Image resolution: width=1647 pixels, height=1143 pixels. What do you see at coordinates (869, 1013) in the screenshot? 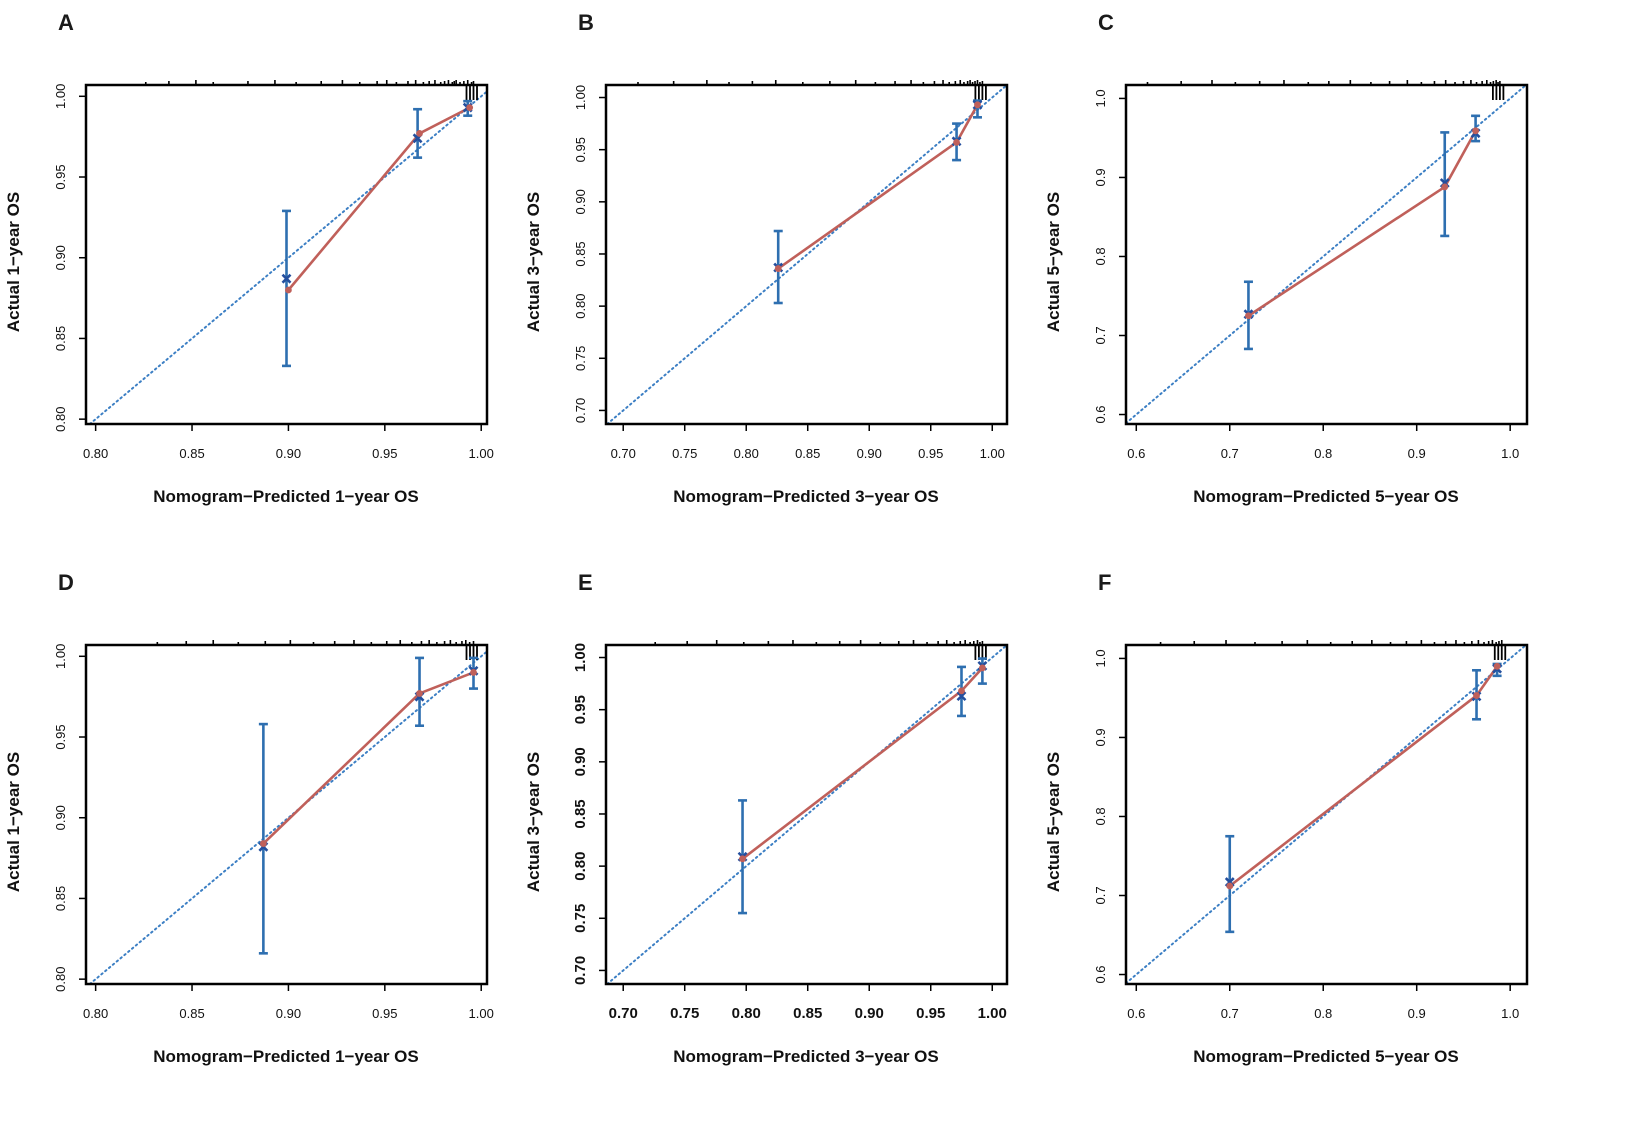
I see `x-tick-label-e-4: 0.90` at bounding box center [869, 1013].